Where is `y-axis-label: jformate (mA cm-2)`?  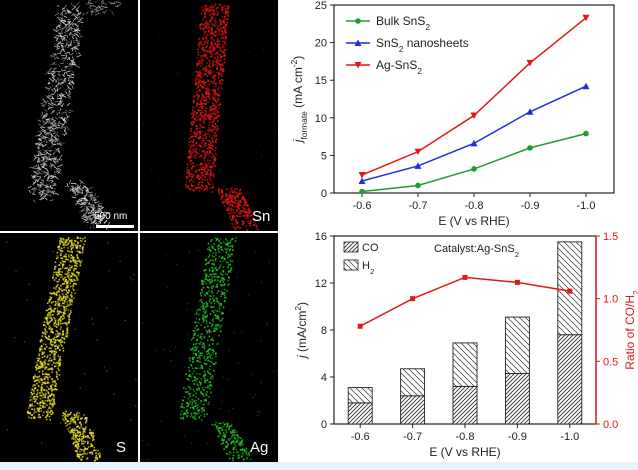
y-axis-label: jformate (mA cm-2) is located at coordinates (299, 100).